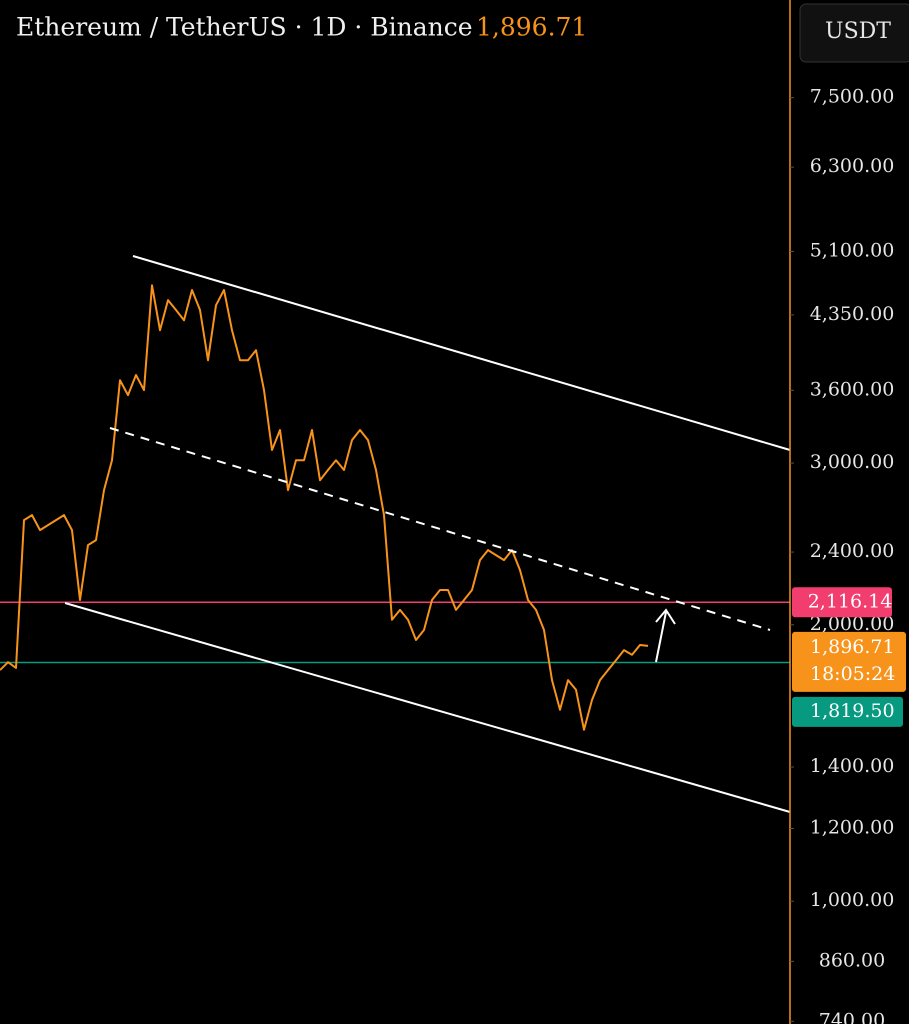 The width and height of the screenshot is (909, 1024). I want to click on last-price-label: 1,896.71, so click(852, 647).